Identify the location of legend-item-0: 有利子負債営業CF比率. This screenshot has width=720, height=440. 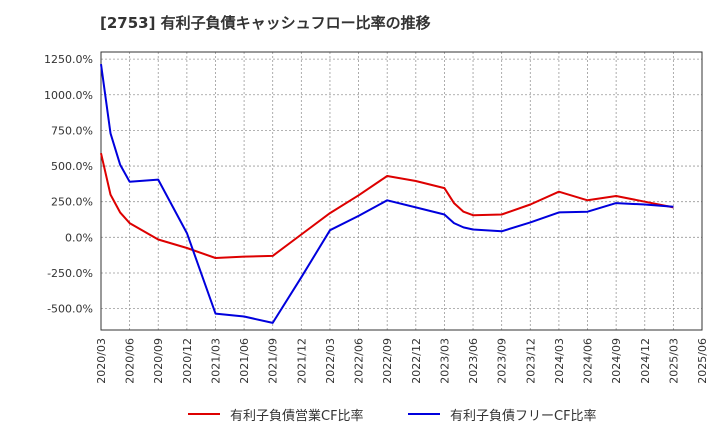
(276, 414).